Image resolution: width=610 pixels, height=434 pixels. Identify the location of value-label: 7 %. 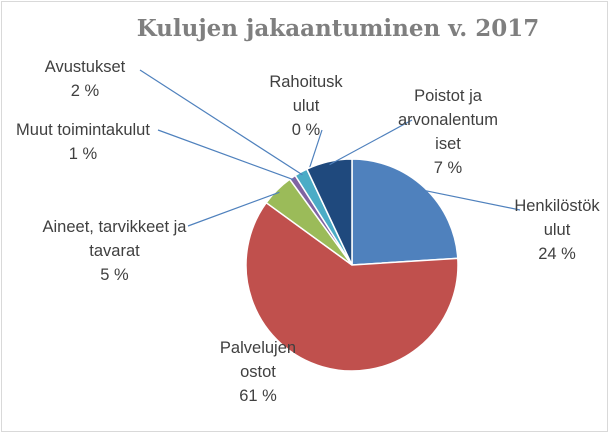
(448, 168).